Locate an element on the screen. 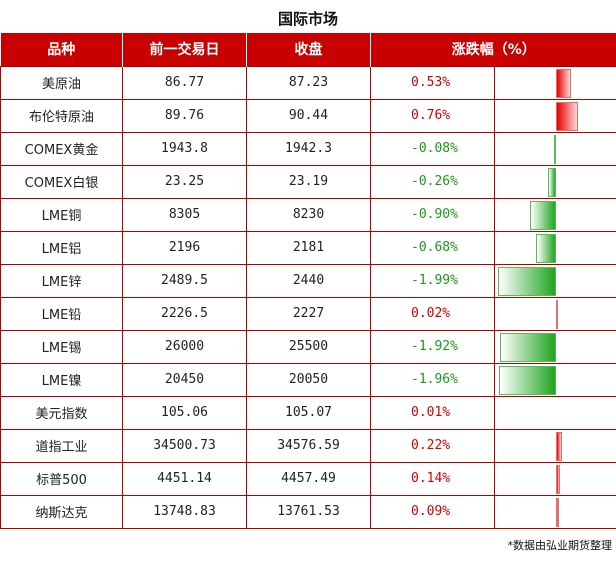 The height and width of the screenshot is (561, 616). header-name: 品种 is located at coordinates (61, 49).